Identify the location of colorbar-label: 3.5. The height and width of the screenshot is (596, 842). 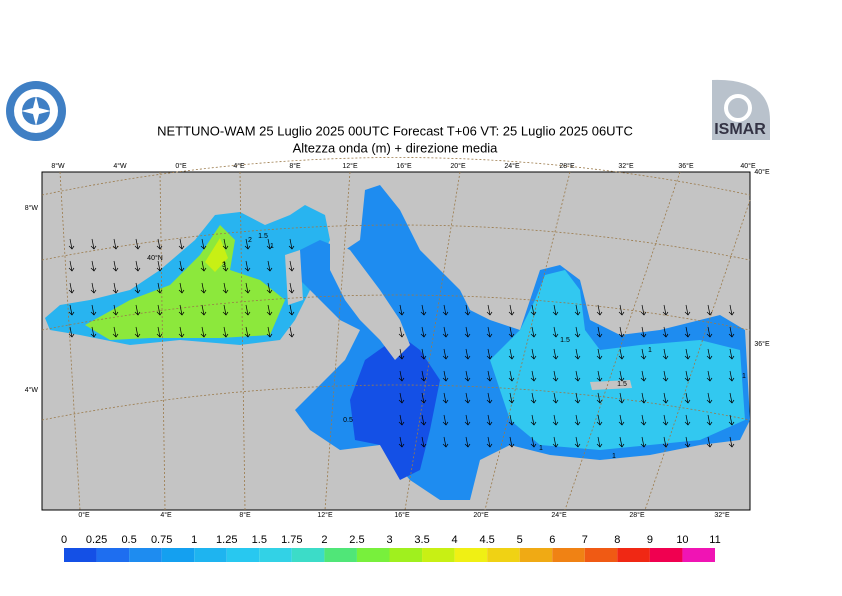
(421, 540).